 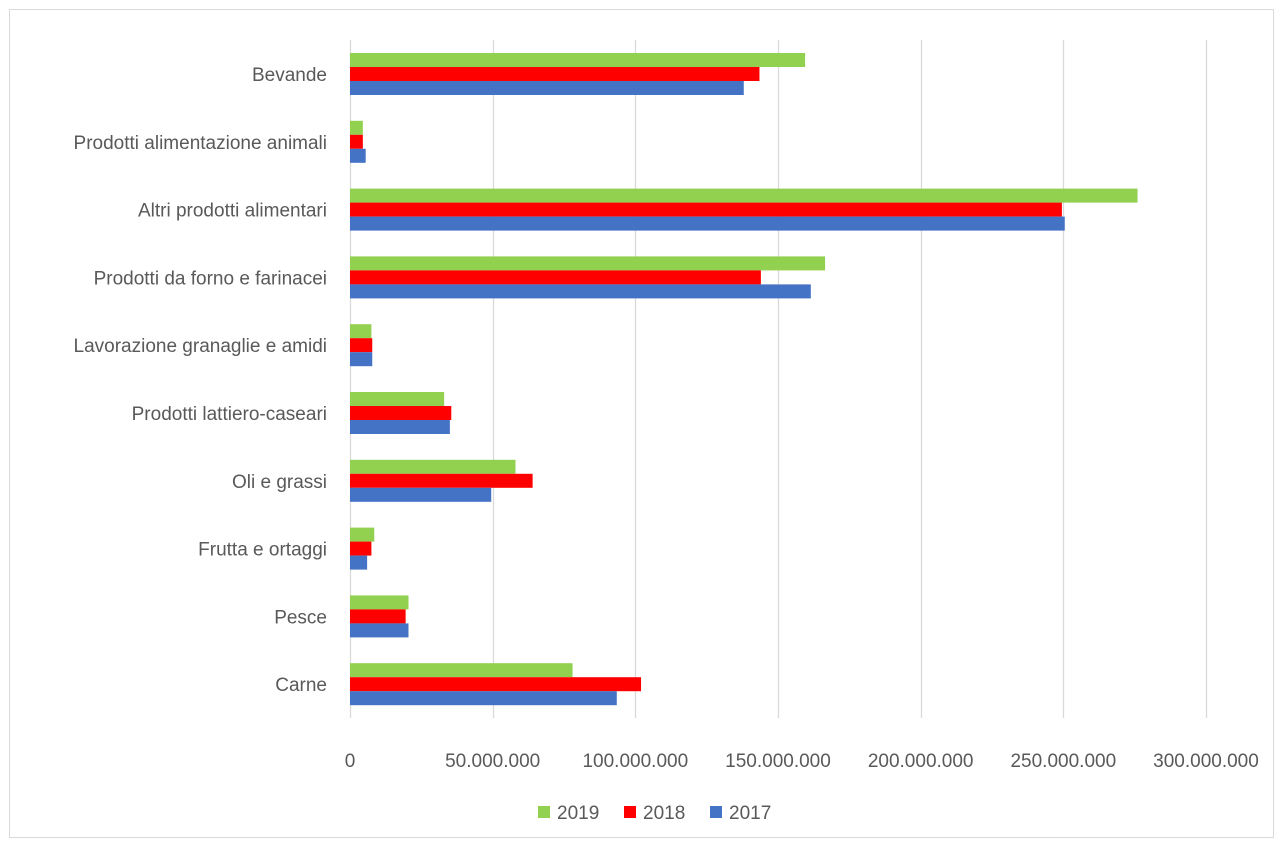 What do you see at coordinates (630, 812) in the screenshot?
I see `legend-swatch-2018` at bounding box center [630, 812].